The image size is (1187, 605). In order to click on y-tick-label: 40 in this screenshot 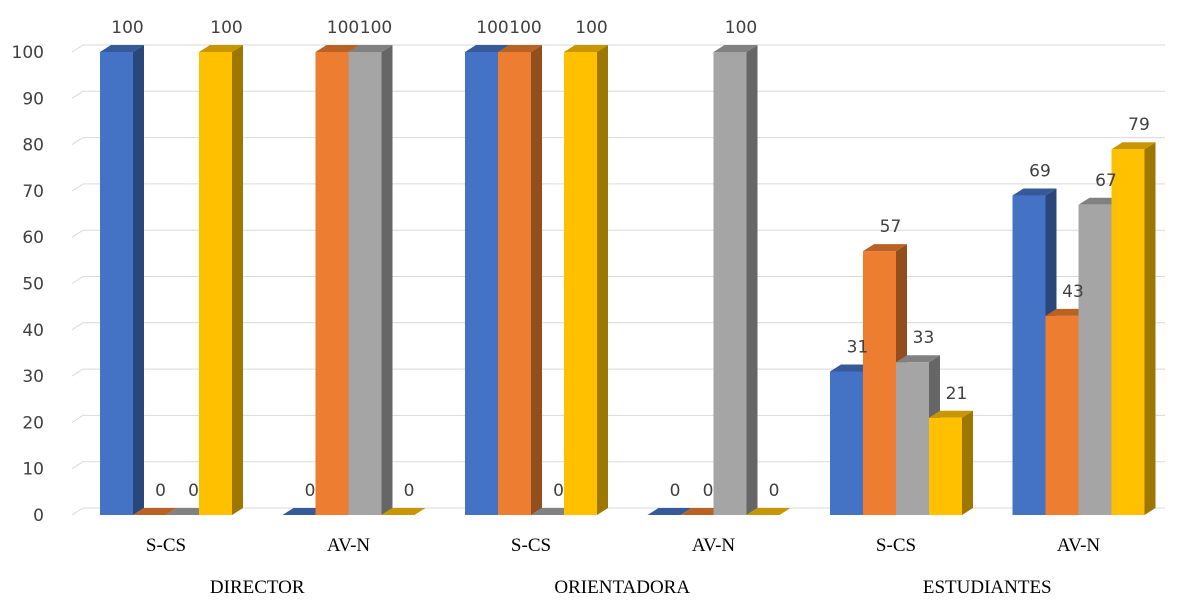, I will do `click(33, 331)`.